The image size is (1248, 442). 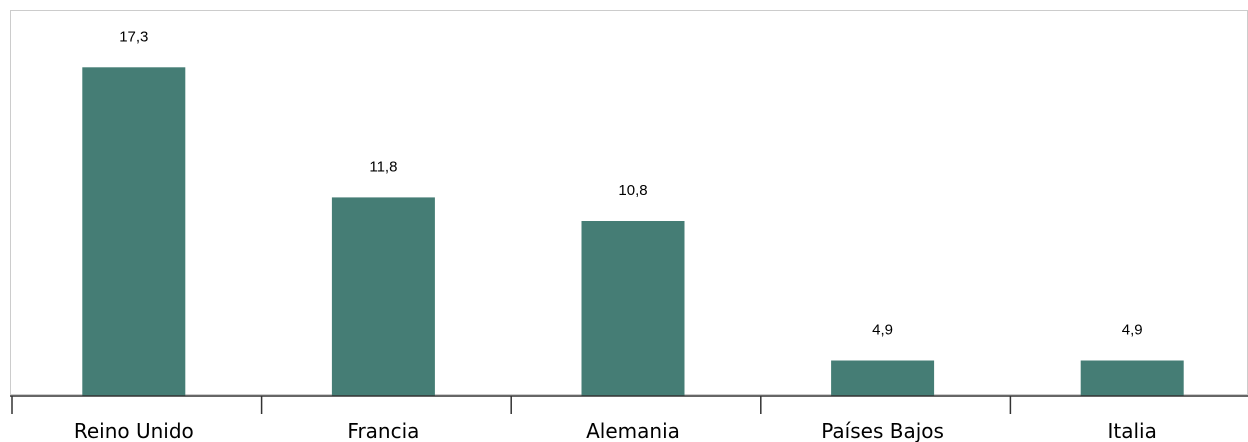 I want to click on bar-reino-unido, so click(x=134, y=232).